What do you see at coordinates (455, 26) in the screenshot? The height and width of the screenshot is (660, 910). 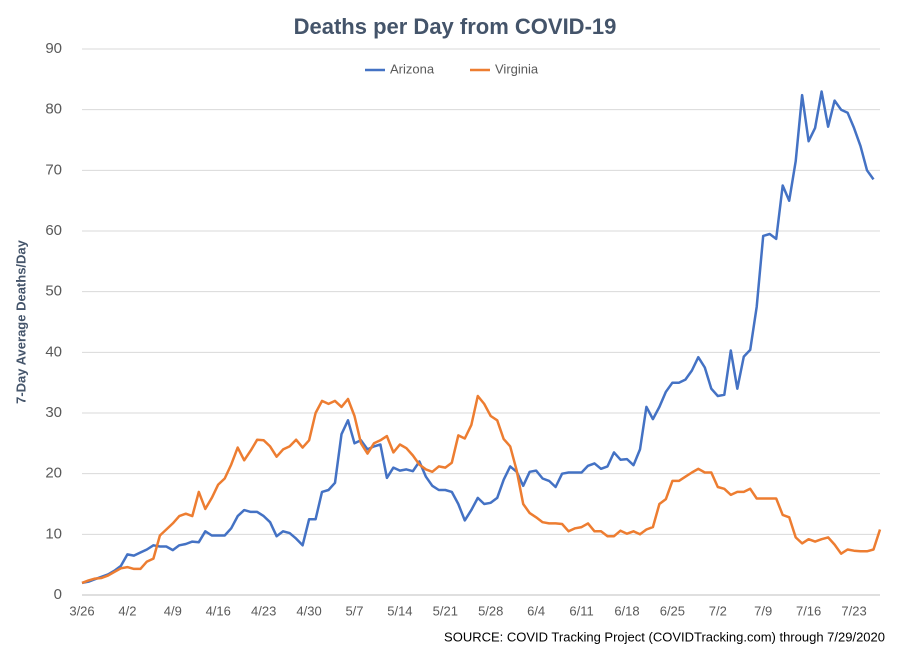 I see `chart-title: Deaths per Day from COVID-19` at bounding box center [455, 26].